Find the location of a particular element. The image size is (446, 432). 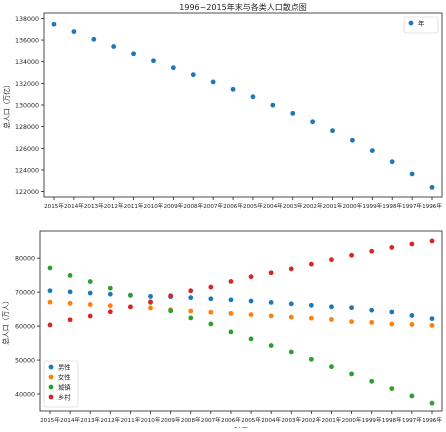

panel2-legend-label: 城镇 is located at coordinates (64, 386).